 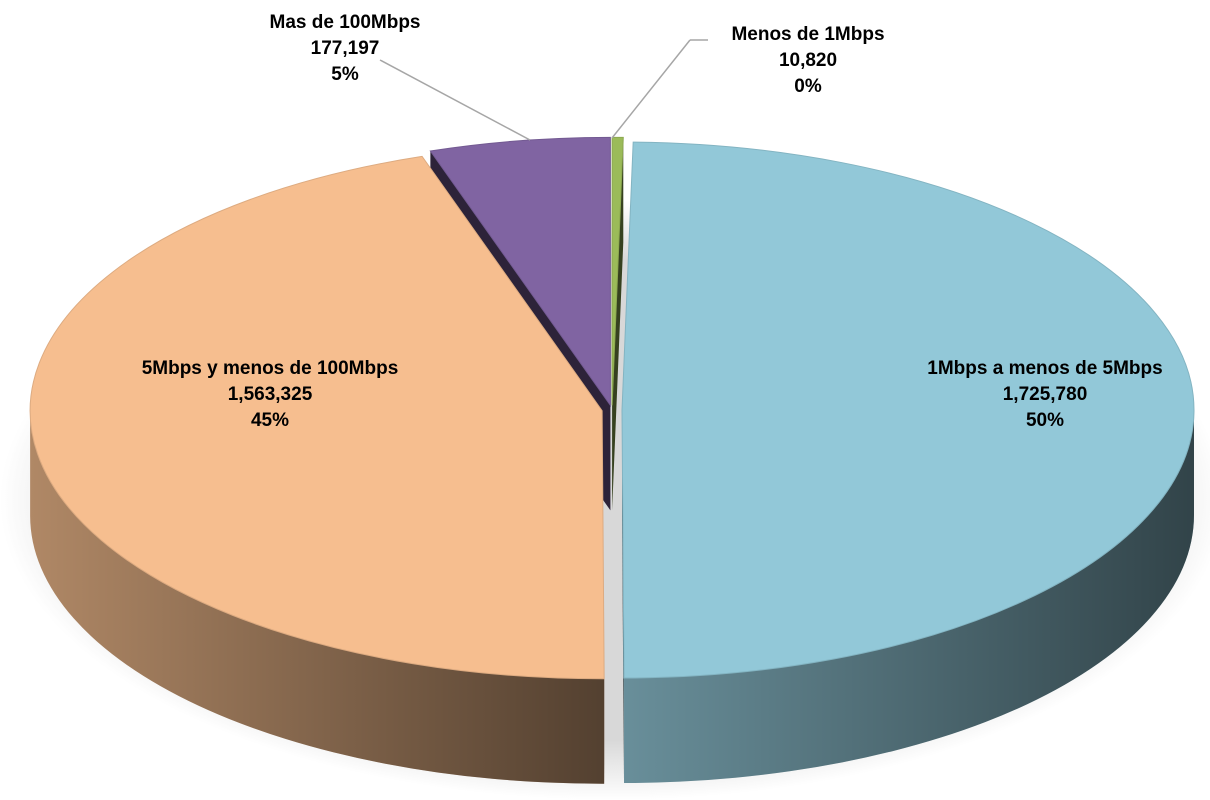 I want to click on slice, so click(x=520, y=271).